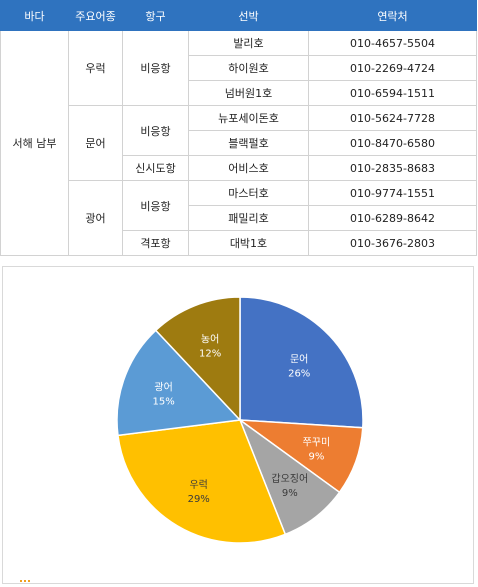  I want to click on phone-cell: 010-4657-5504, so click(392, 43).